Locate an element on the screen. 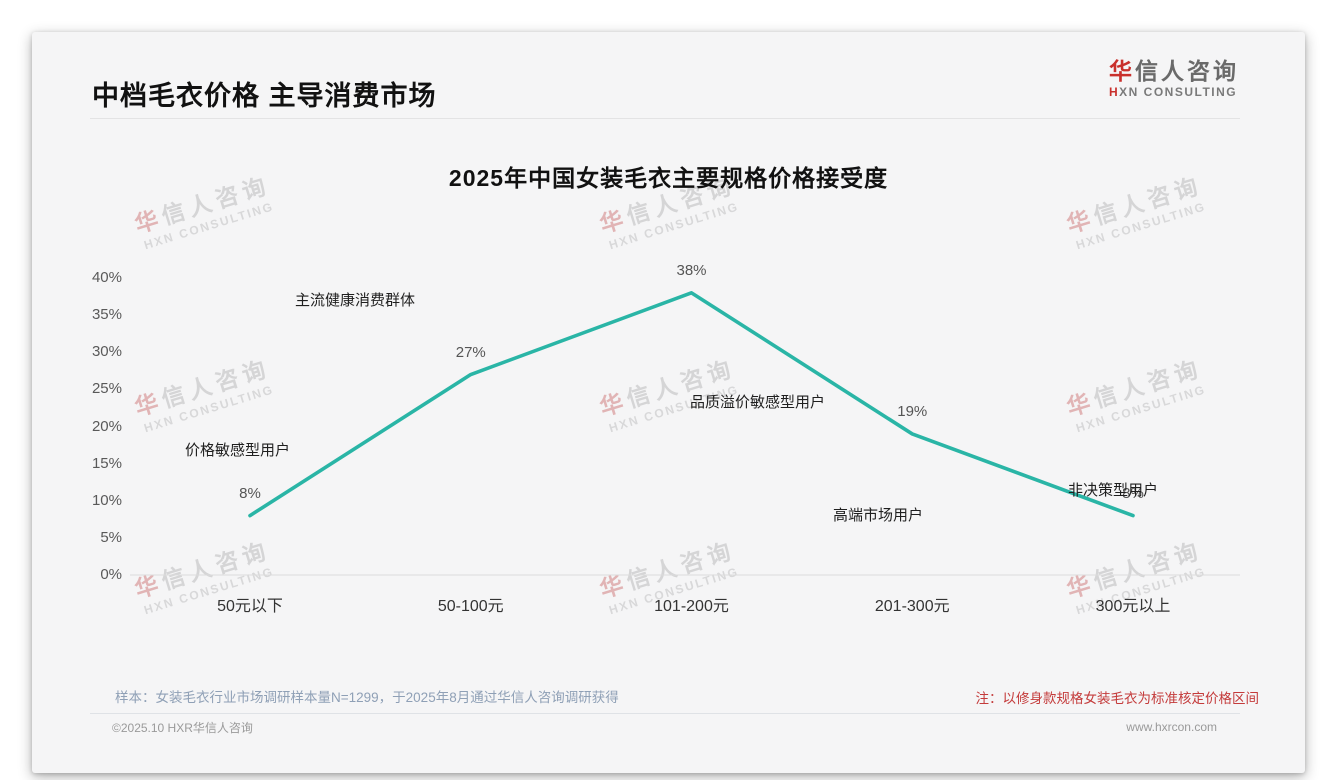 Image resolution: width=1340 pixels, height=780 pixels. x-axis-label: 201-300元 is located at coordinates (912, 606).